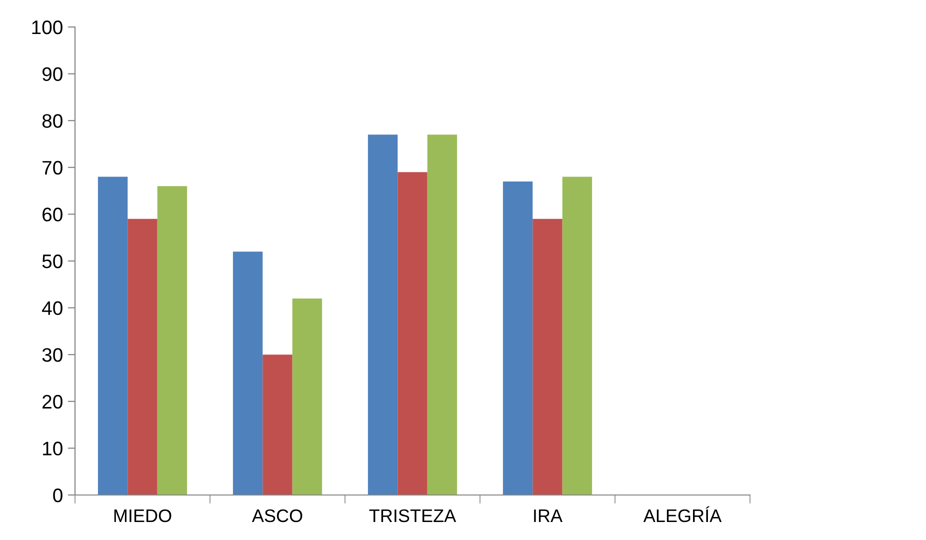 This screenshot has height=540, width=926. I want to click on y-tick-label: 80, so click(52, 121).